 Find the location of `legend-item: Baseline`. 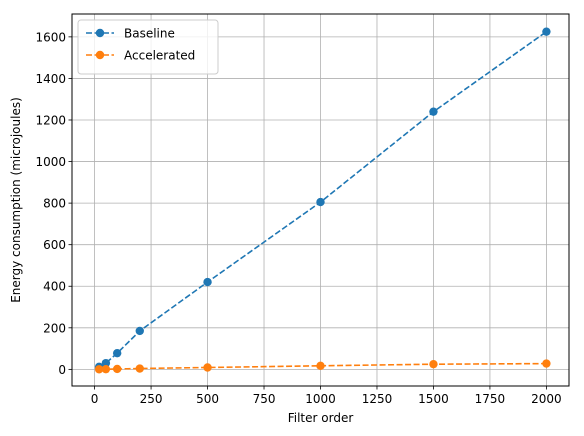

legend-item: Baseline is located at coordinates (130, 34).